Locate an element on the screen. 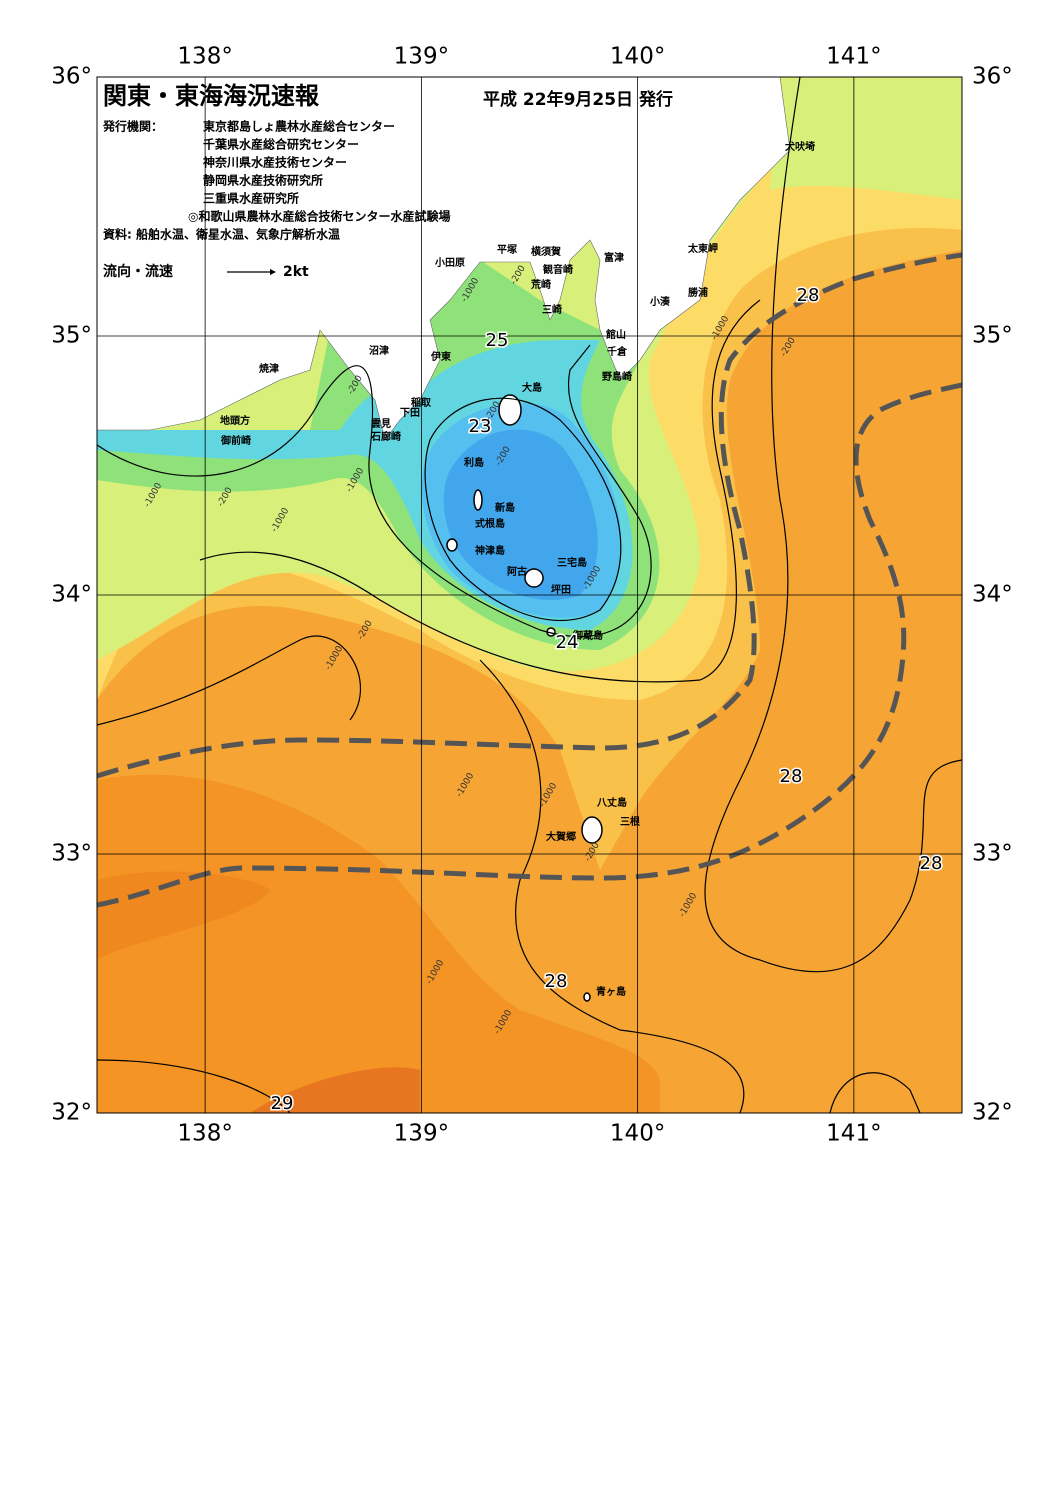 The width and height of the screenshot is (1064, 1503). place-name: 地頭方 is located at coordinates (235, 420).